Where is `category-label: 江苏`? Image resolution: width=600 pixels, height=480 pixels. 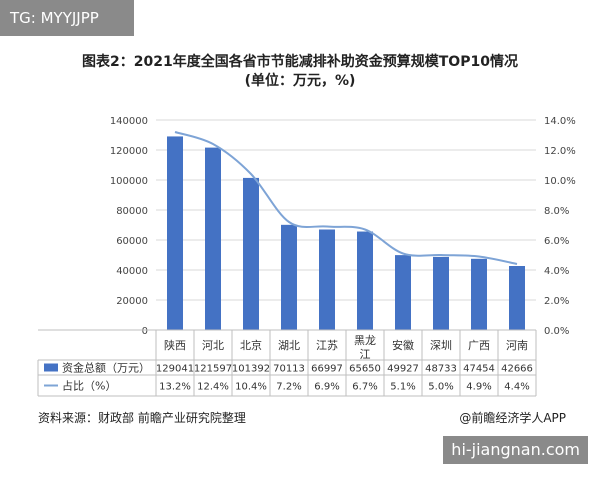
category-label: 江苏 is located at coordinates (327, 345).